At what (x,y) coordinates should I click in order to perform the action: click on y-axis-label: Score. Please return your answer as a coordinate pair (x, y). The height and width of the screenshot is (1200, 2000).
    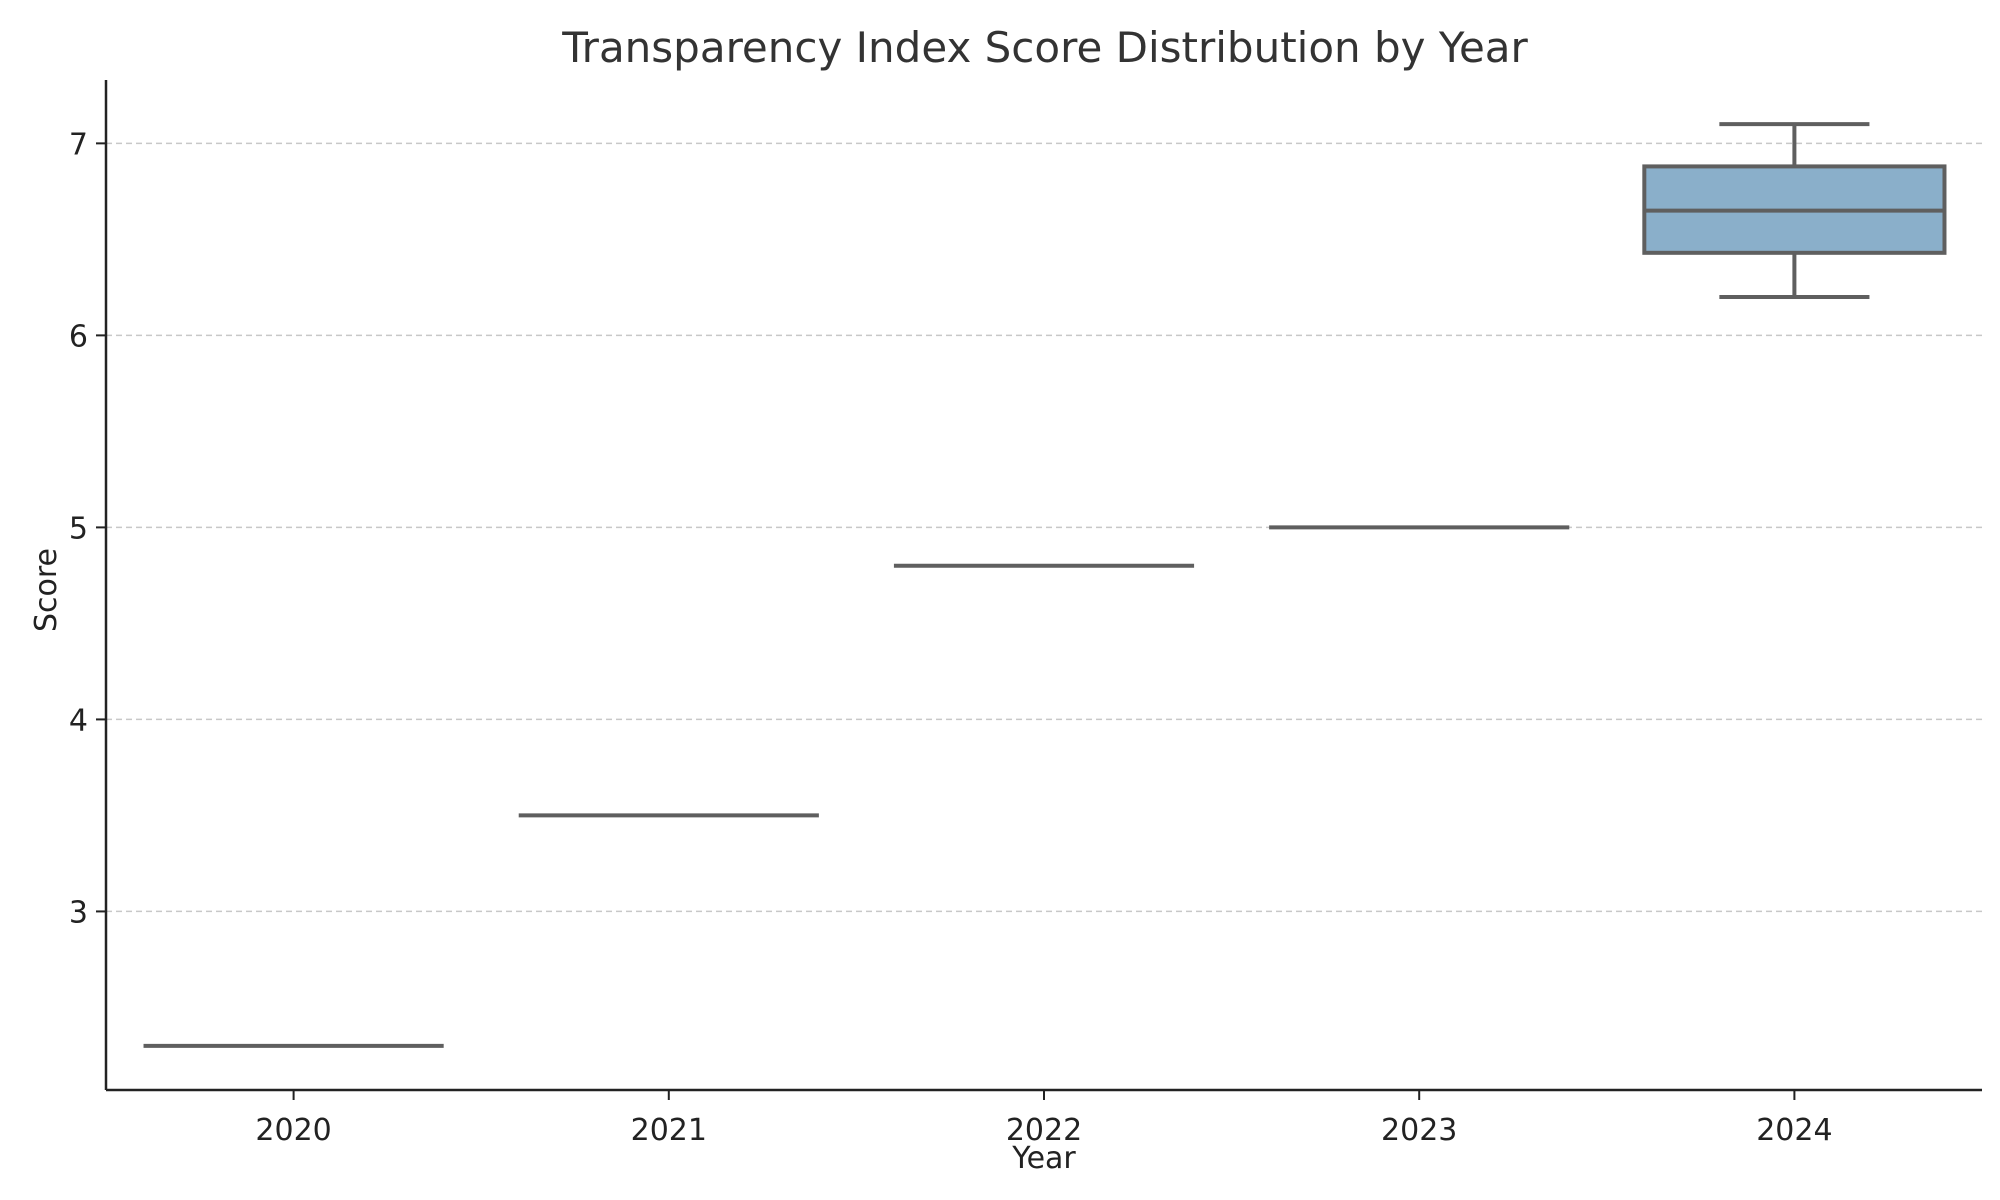
    Looking at the image, I should click on (46, 590).